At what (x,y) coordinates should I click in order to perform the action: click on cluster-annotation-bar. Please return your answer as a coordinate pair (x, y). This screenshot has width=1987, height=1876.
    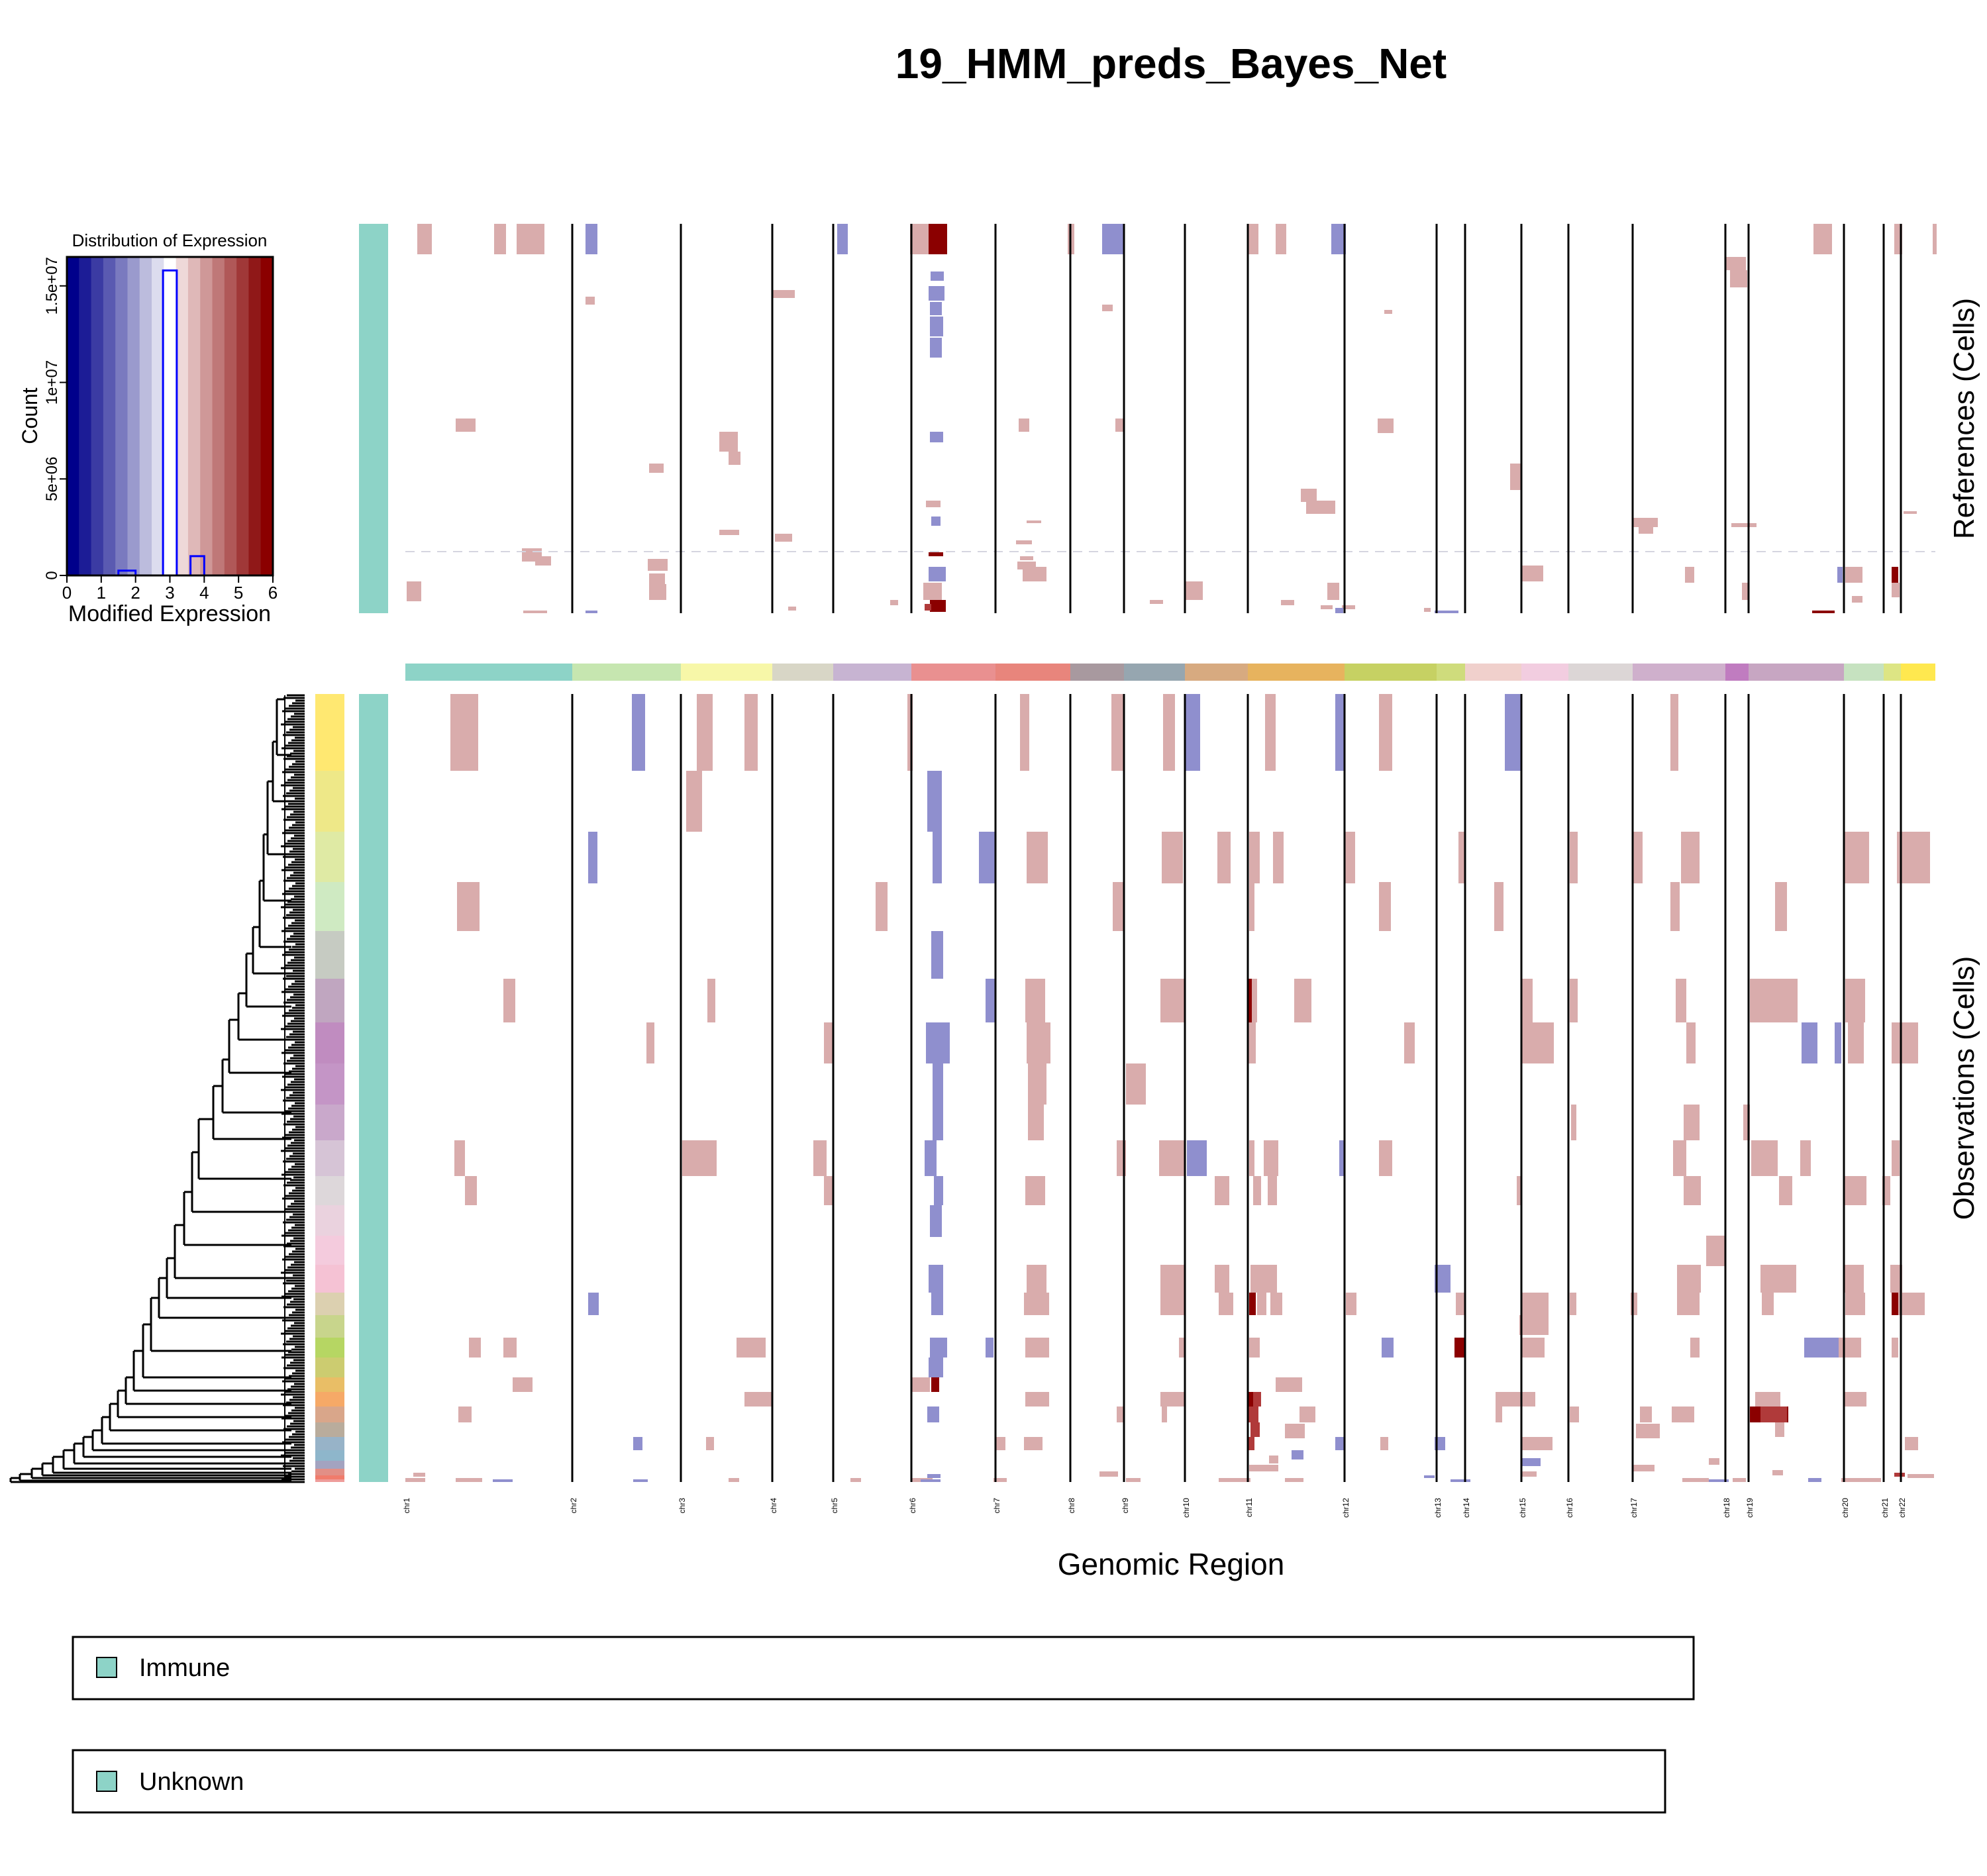
    Looking at the image, I should click on (329, 1088).